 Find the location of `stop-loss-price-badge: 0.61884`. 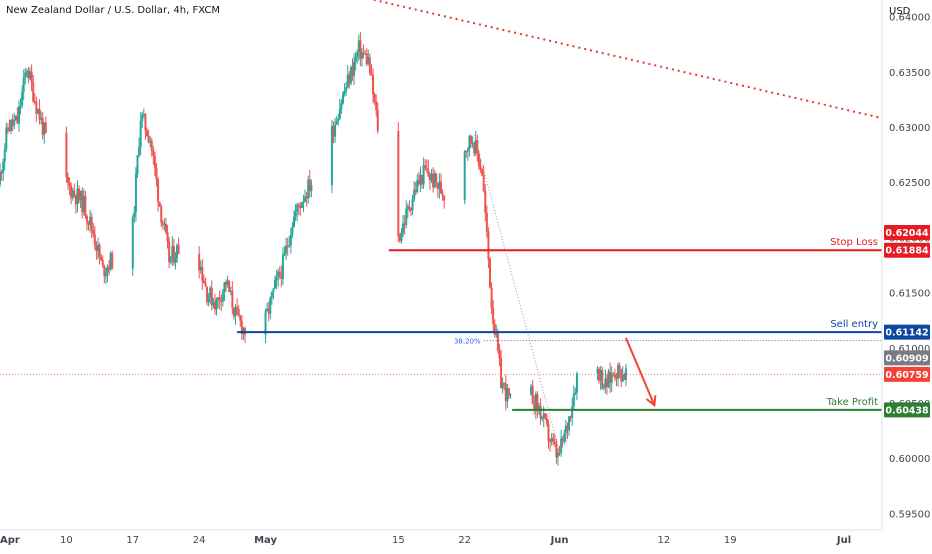

stop-loss-price-badge: 0.61884 is located at coordinates (907, 250).